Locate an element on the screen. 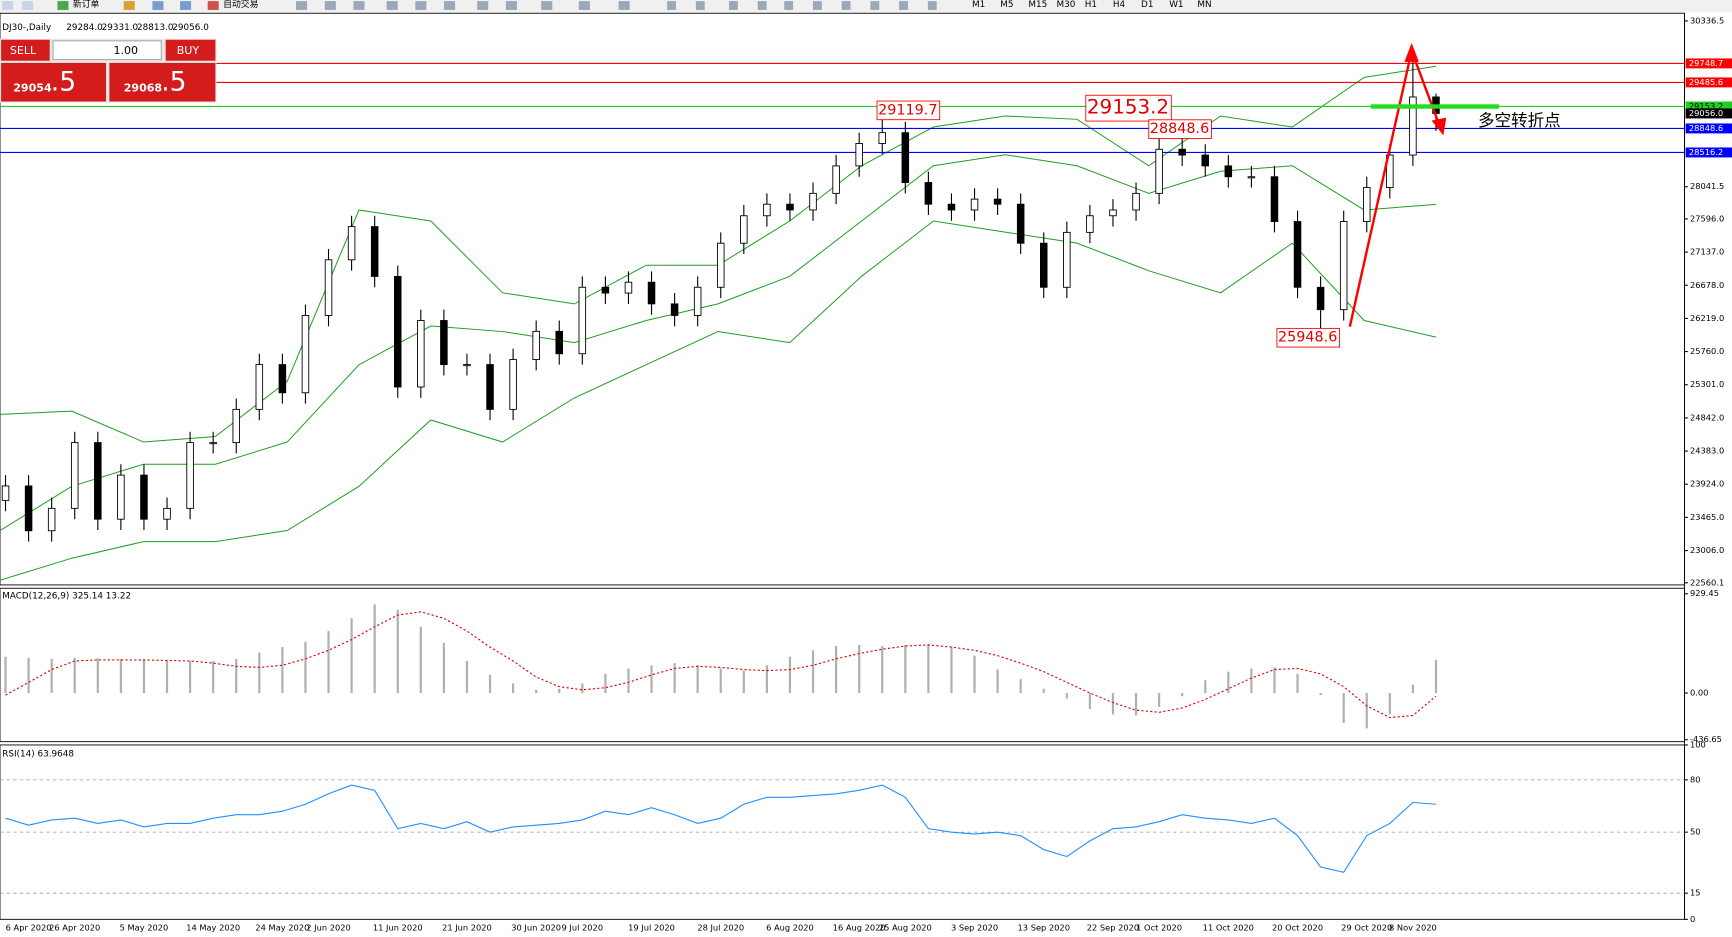 The image size is (1732, 937). auto-trading-icon is located at coordinates (213, 5).